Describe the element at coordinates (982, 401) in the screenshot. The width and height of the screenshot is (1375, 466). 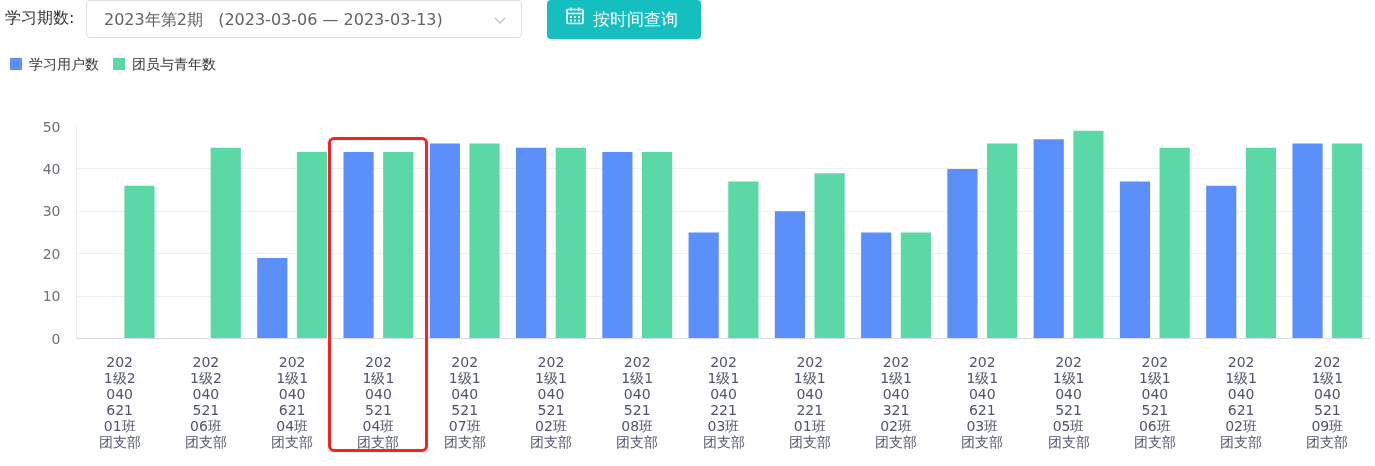
I see `x-tick-label: 2021级104062103班团支部` at that location.